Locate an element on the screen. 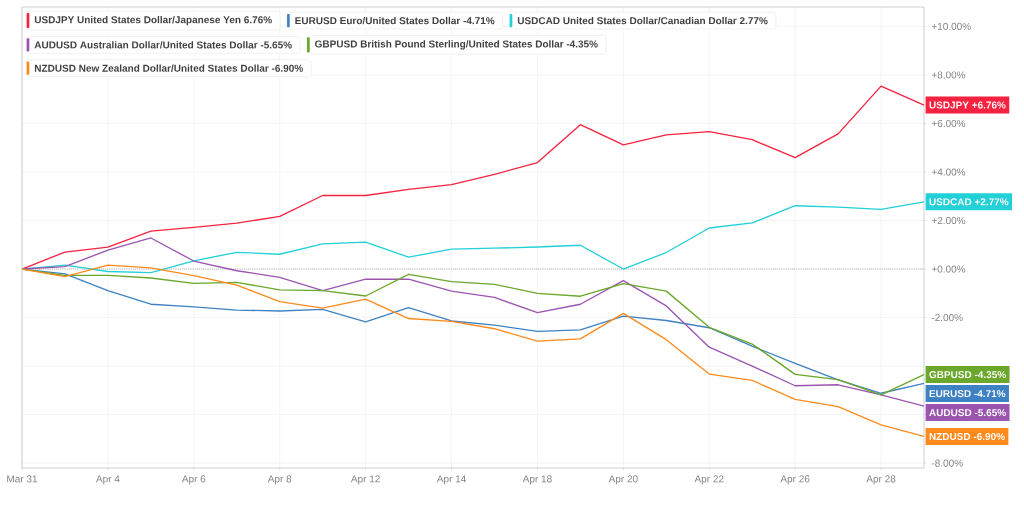 The height and width of the screenshot is (529, 1024). x-tick-label: Apr 28 is located at coordinates (881, 480).